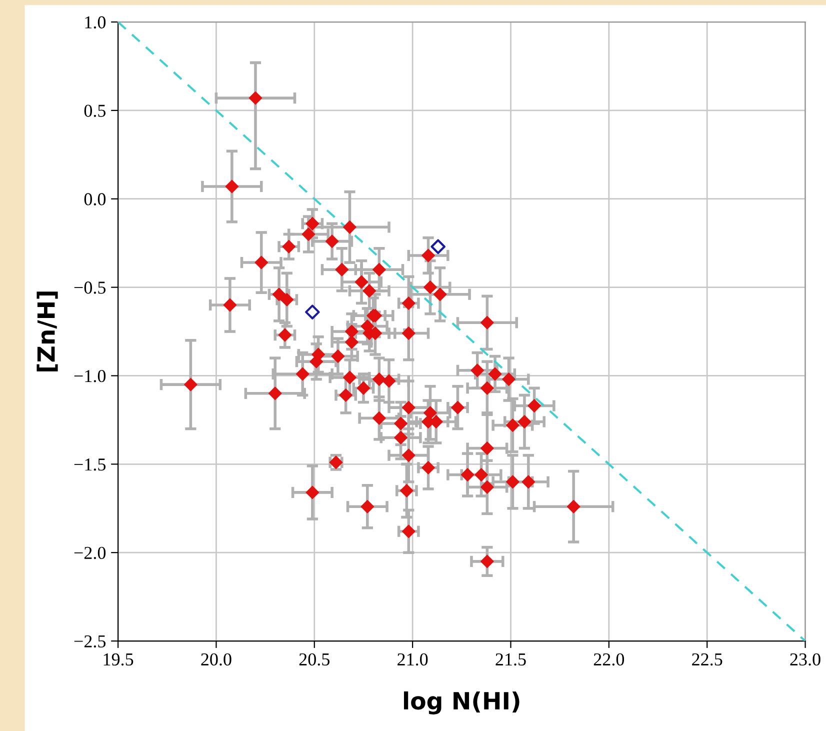  Describe the element at coordinates (95, 22) in the screenshot. I see `y-tick-label: 1.0` at that location.